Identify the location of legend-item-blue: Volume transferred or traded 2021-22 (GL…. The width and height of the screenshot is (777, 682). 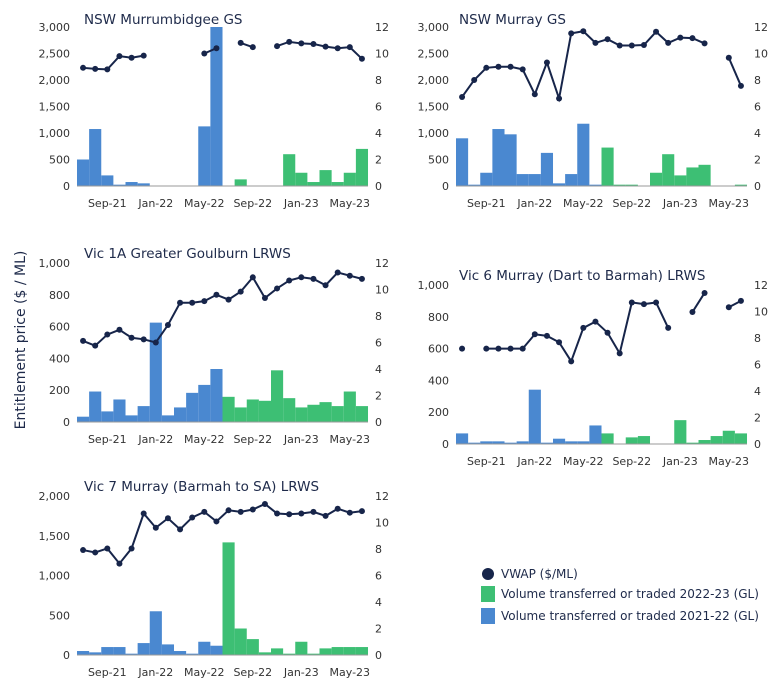
(620, 616).